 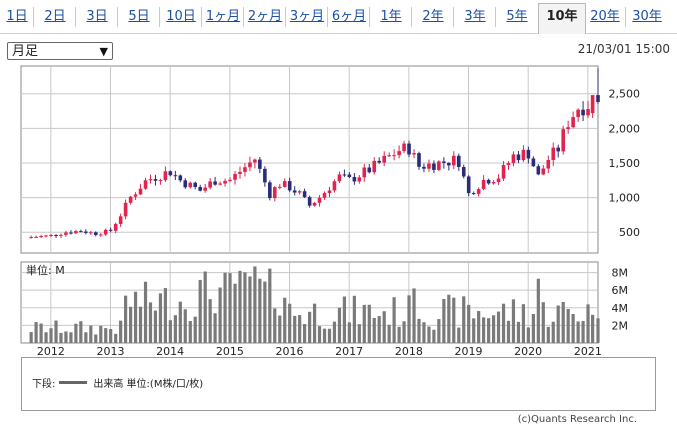 What do you see at coordinates (625, 94) in the screenshot?
I see `price-tick-label: 2,500` at bounding box center [625, 94].